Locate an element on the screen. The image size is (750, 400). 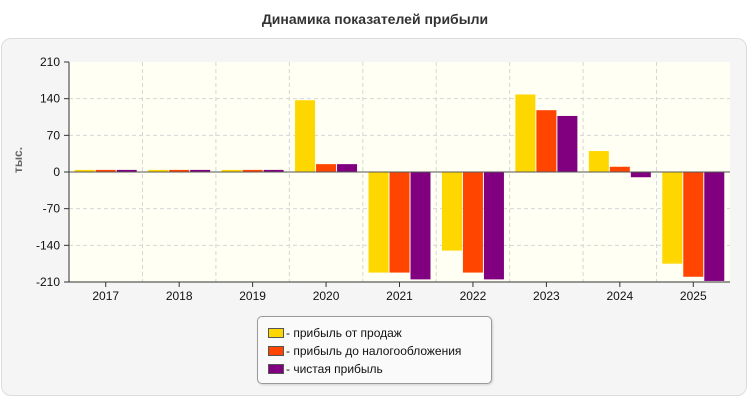
legend-swatch-pretax is located at coordinates (276, 350).